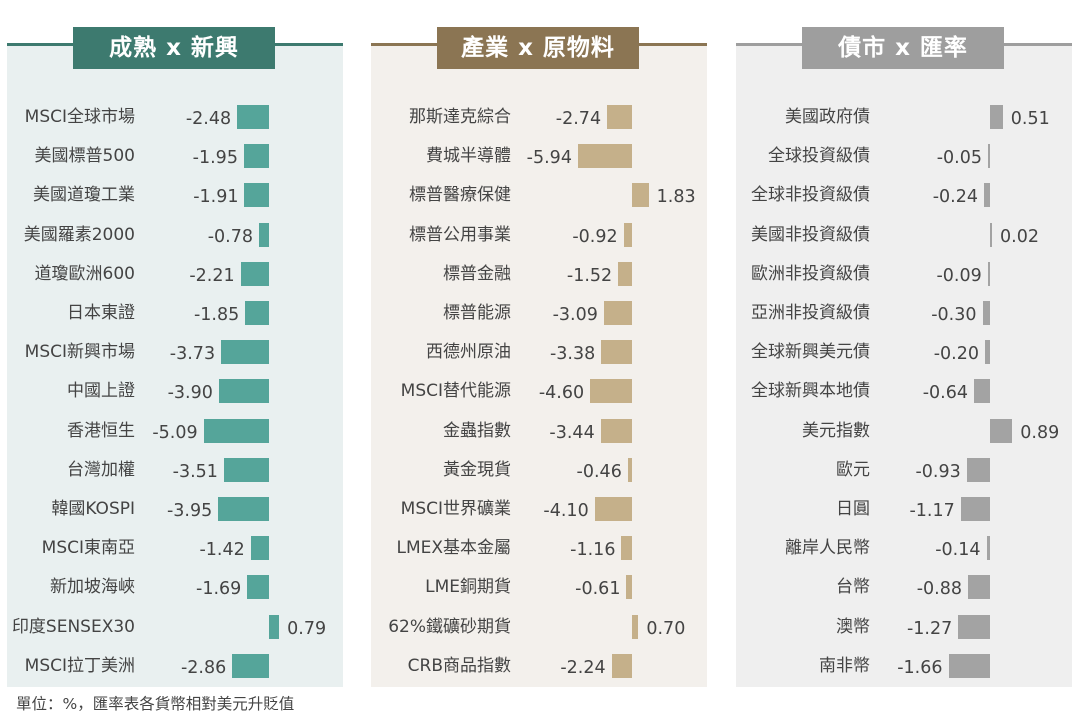 Image resolution: width=1077 pixels, height=718 pixels. What do you see at coordinates (468, 352) in the screenshot?
I see `category-label: 西德州原油` at bounding box center [468, 352].